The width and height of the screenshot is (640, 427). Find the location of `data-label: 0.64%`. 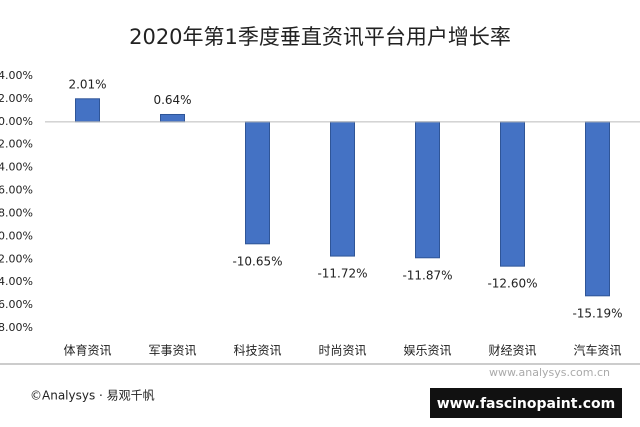

data-label: 0.64% is located at coordinates (172, 100).